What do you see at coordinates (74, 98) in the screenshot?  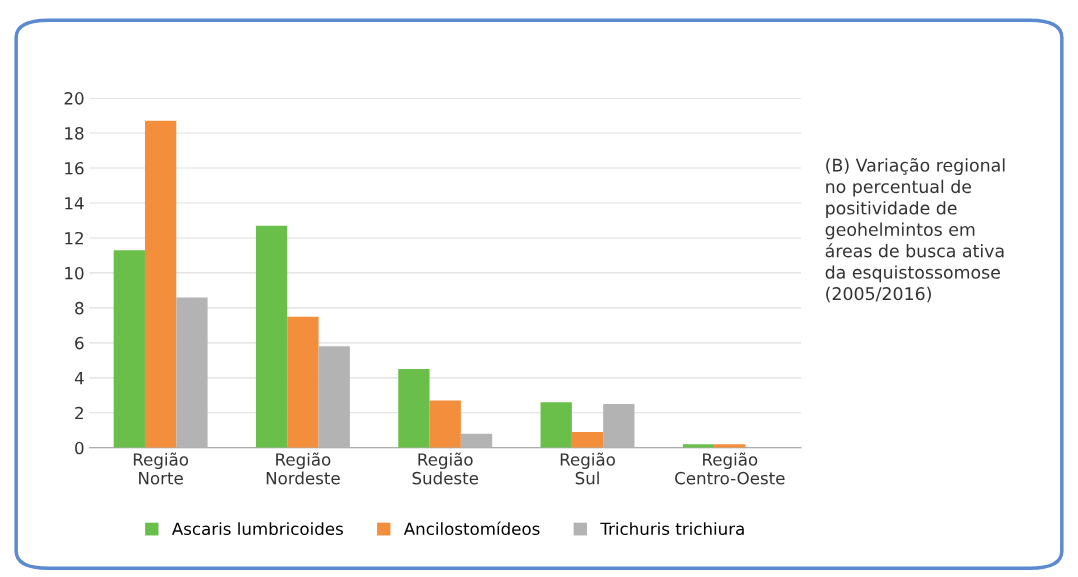 I see `y-tick-label: 20` at bounding box center [74, 98].